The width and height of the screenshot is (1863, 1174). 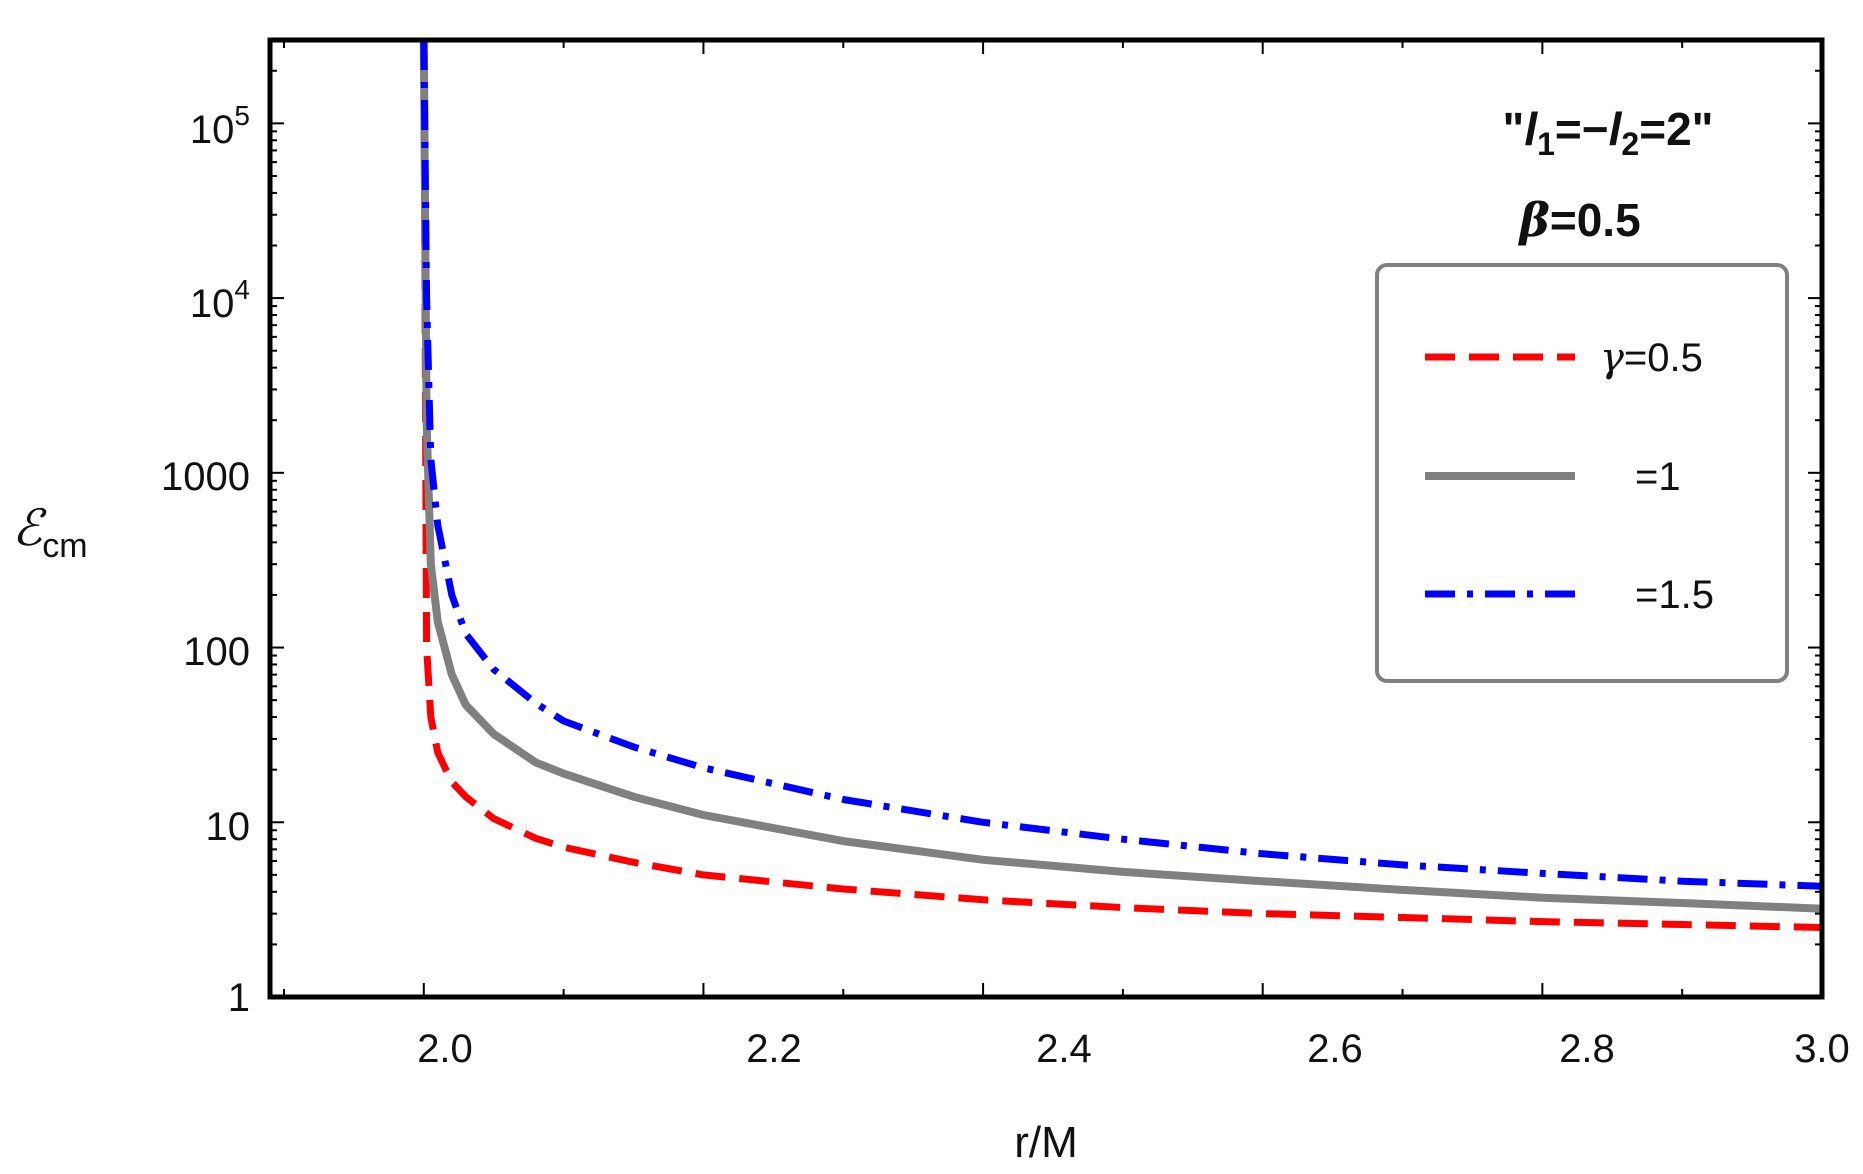 I want to click on x-tick-label-2: 2.4, so click(x=1064, y=1049).